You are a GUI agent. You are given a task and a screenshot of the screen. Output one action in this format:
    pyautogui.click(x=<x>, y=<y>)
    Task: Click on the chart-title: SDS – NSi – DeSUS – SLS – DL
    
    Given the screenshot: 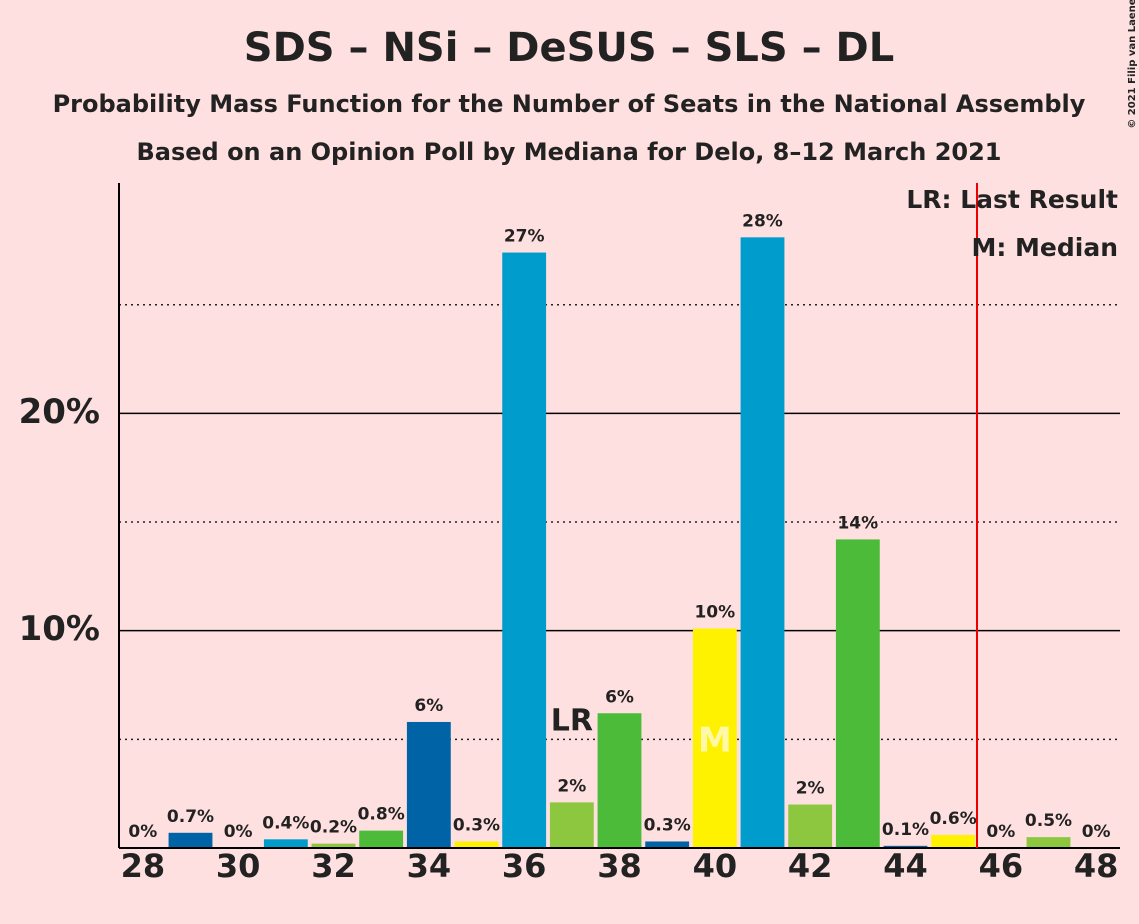 What is the action you would take?
    pyautogui.click(x=569, y=48)
    